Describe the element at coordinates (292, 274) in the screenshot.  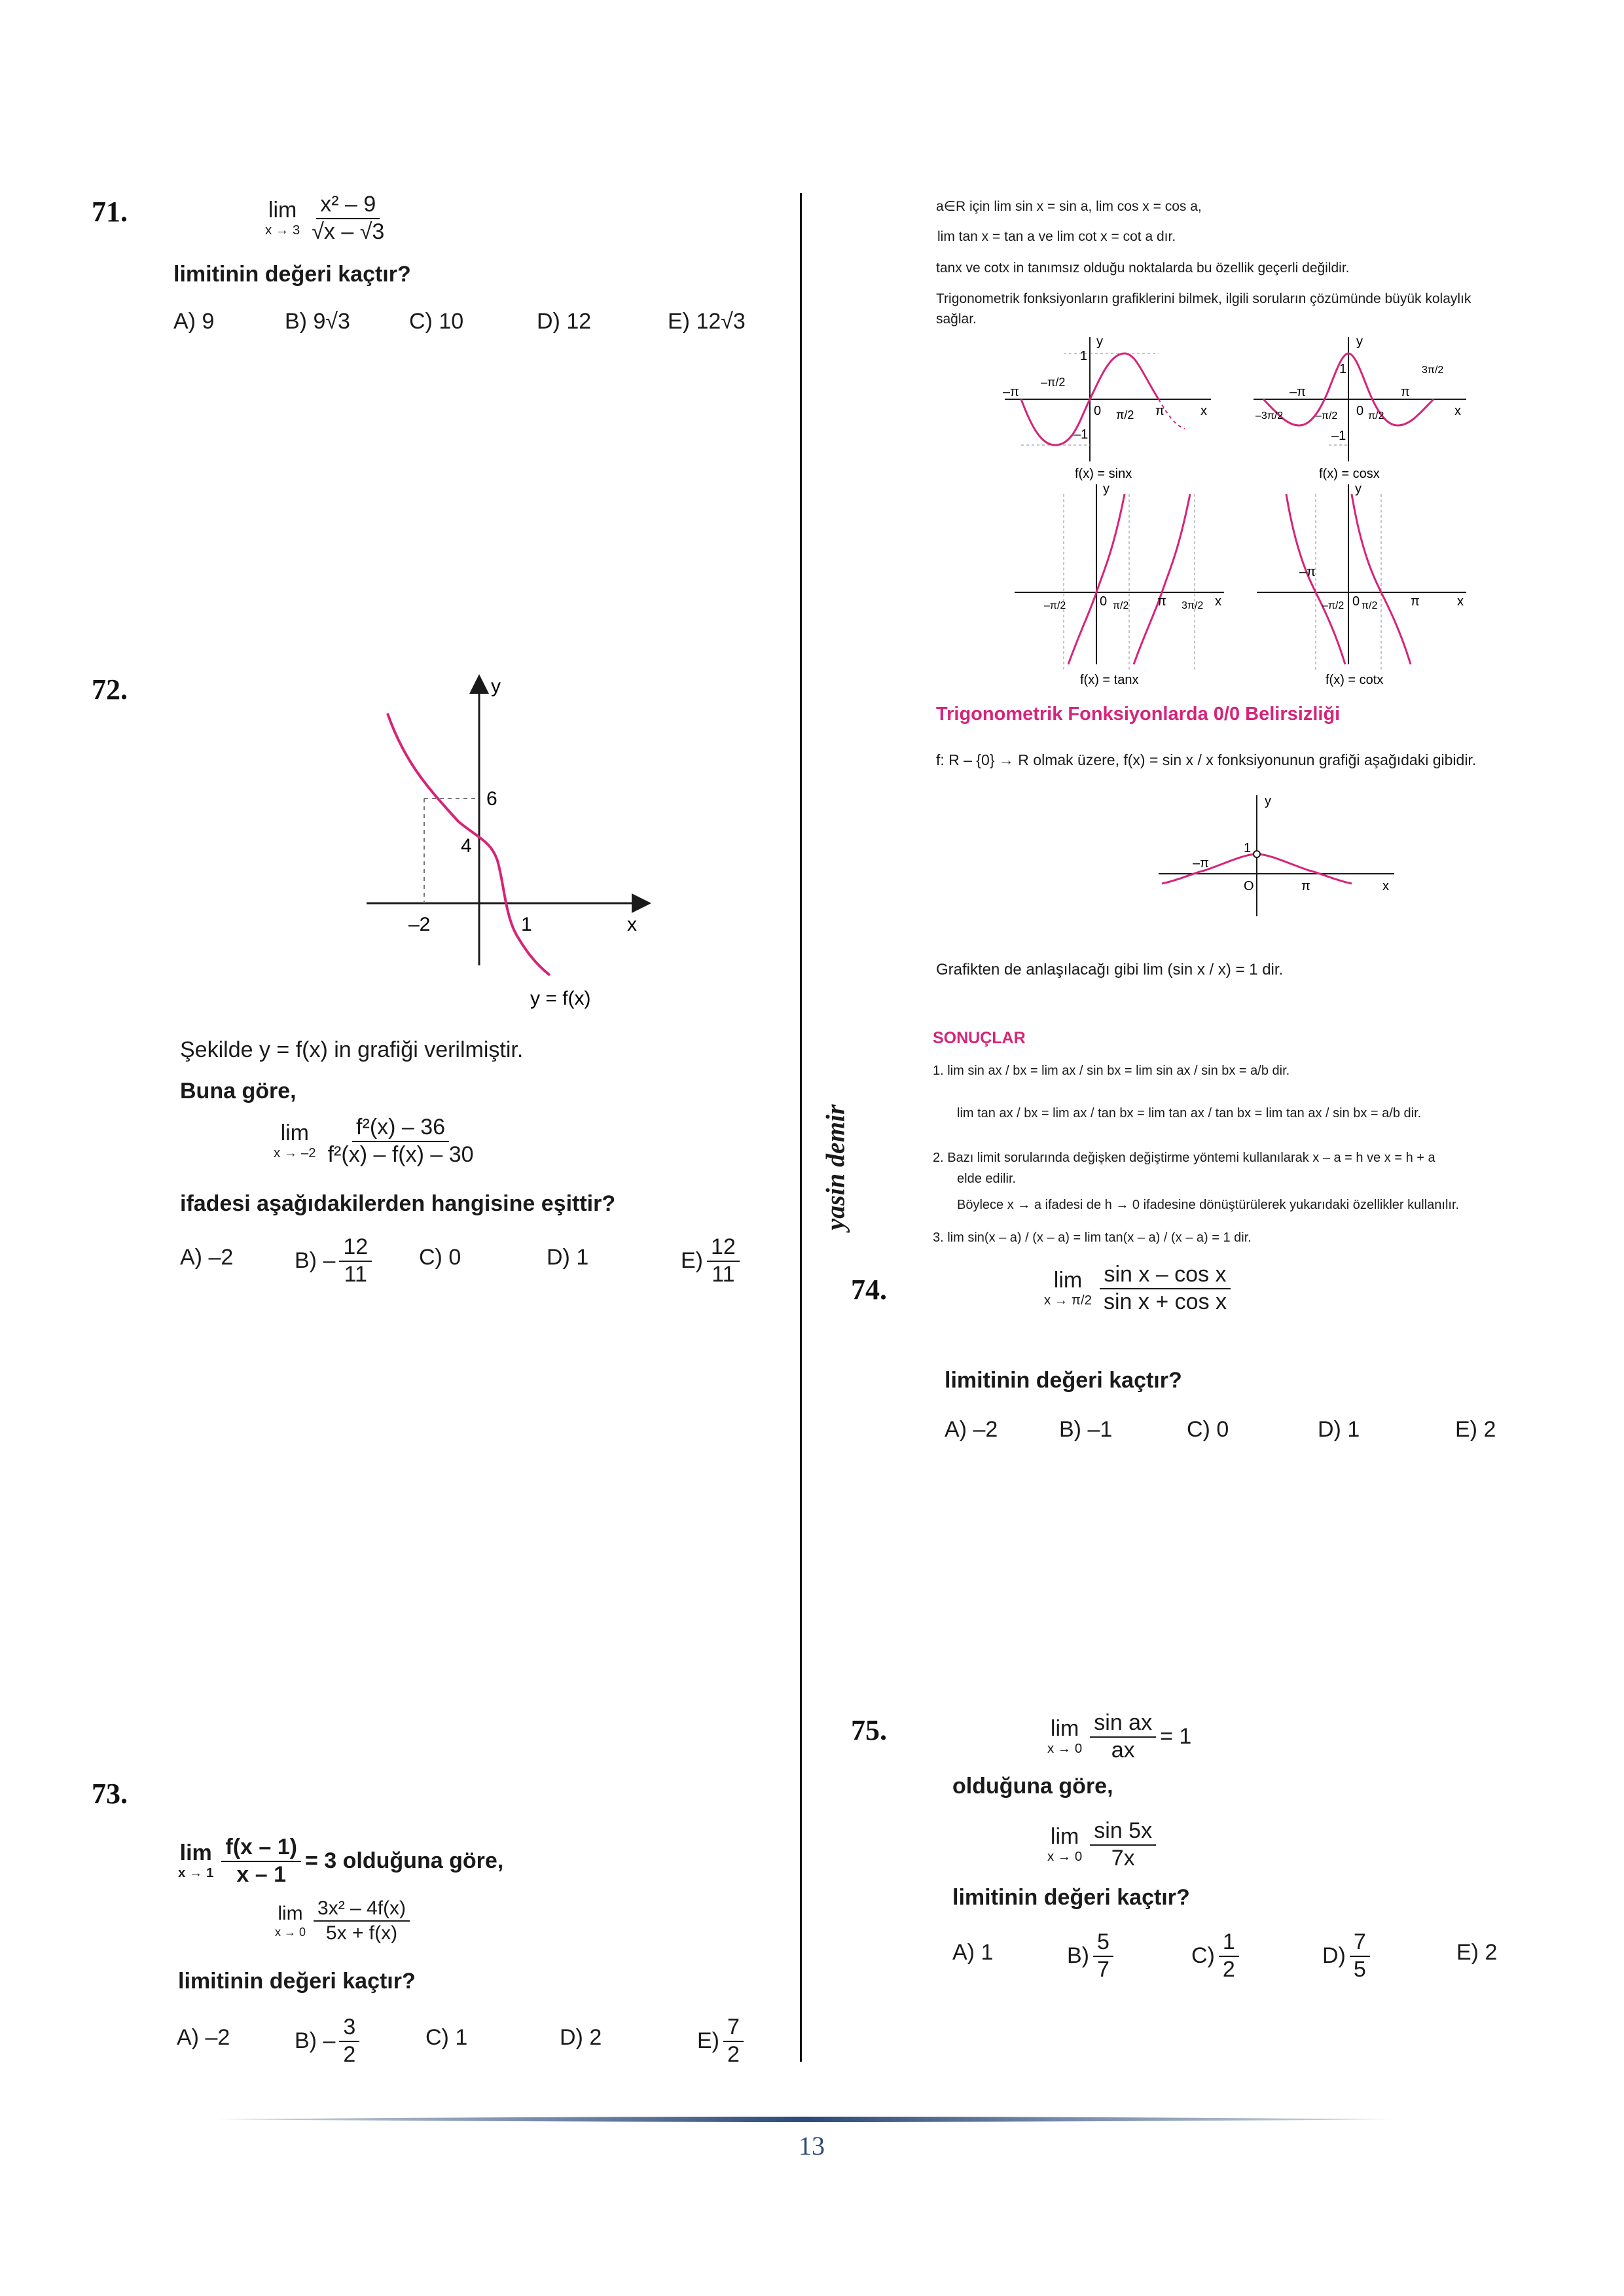
I see `question-text: limitinin değeri kaçtır?` at that location.